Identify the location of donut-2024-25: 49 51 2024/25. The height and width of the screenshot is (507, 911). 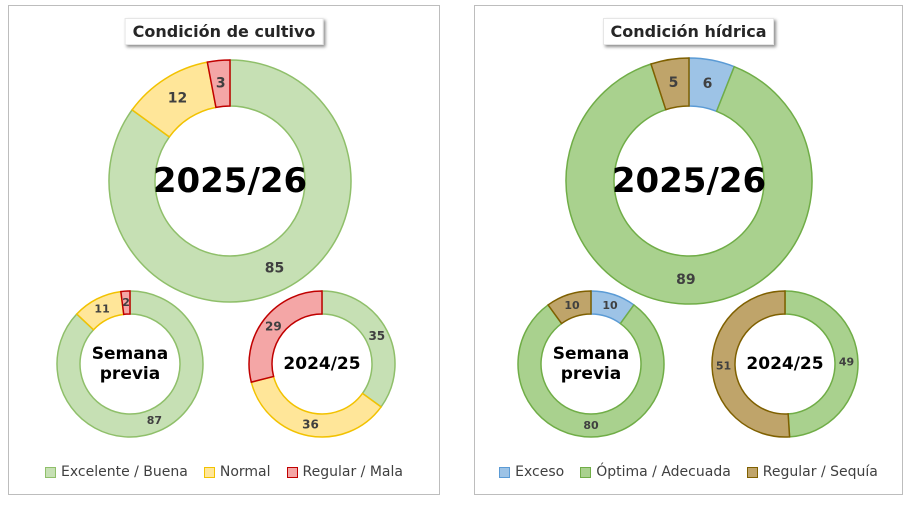
(785, 364).